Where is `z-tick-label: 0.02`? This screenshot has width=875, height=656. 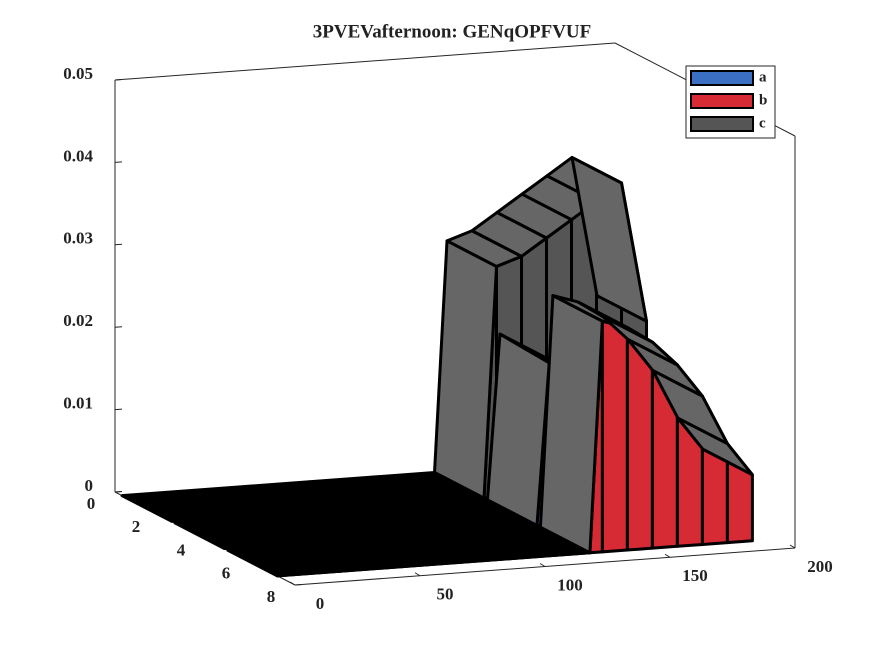 z-tick-label: 0.02 is located at coordinates (78, 320).